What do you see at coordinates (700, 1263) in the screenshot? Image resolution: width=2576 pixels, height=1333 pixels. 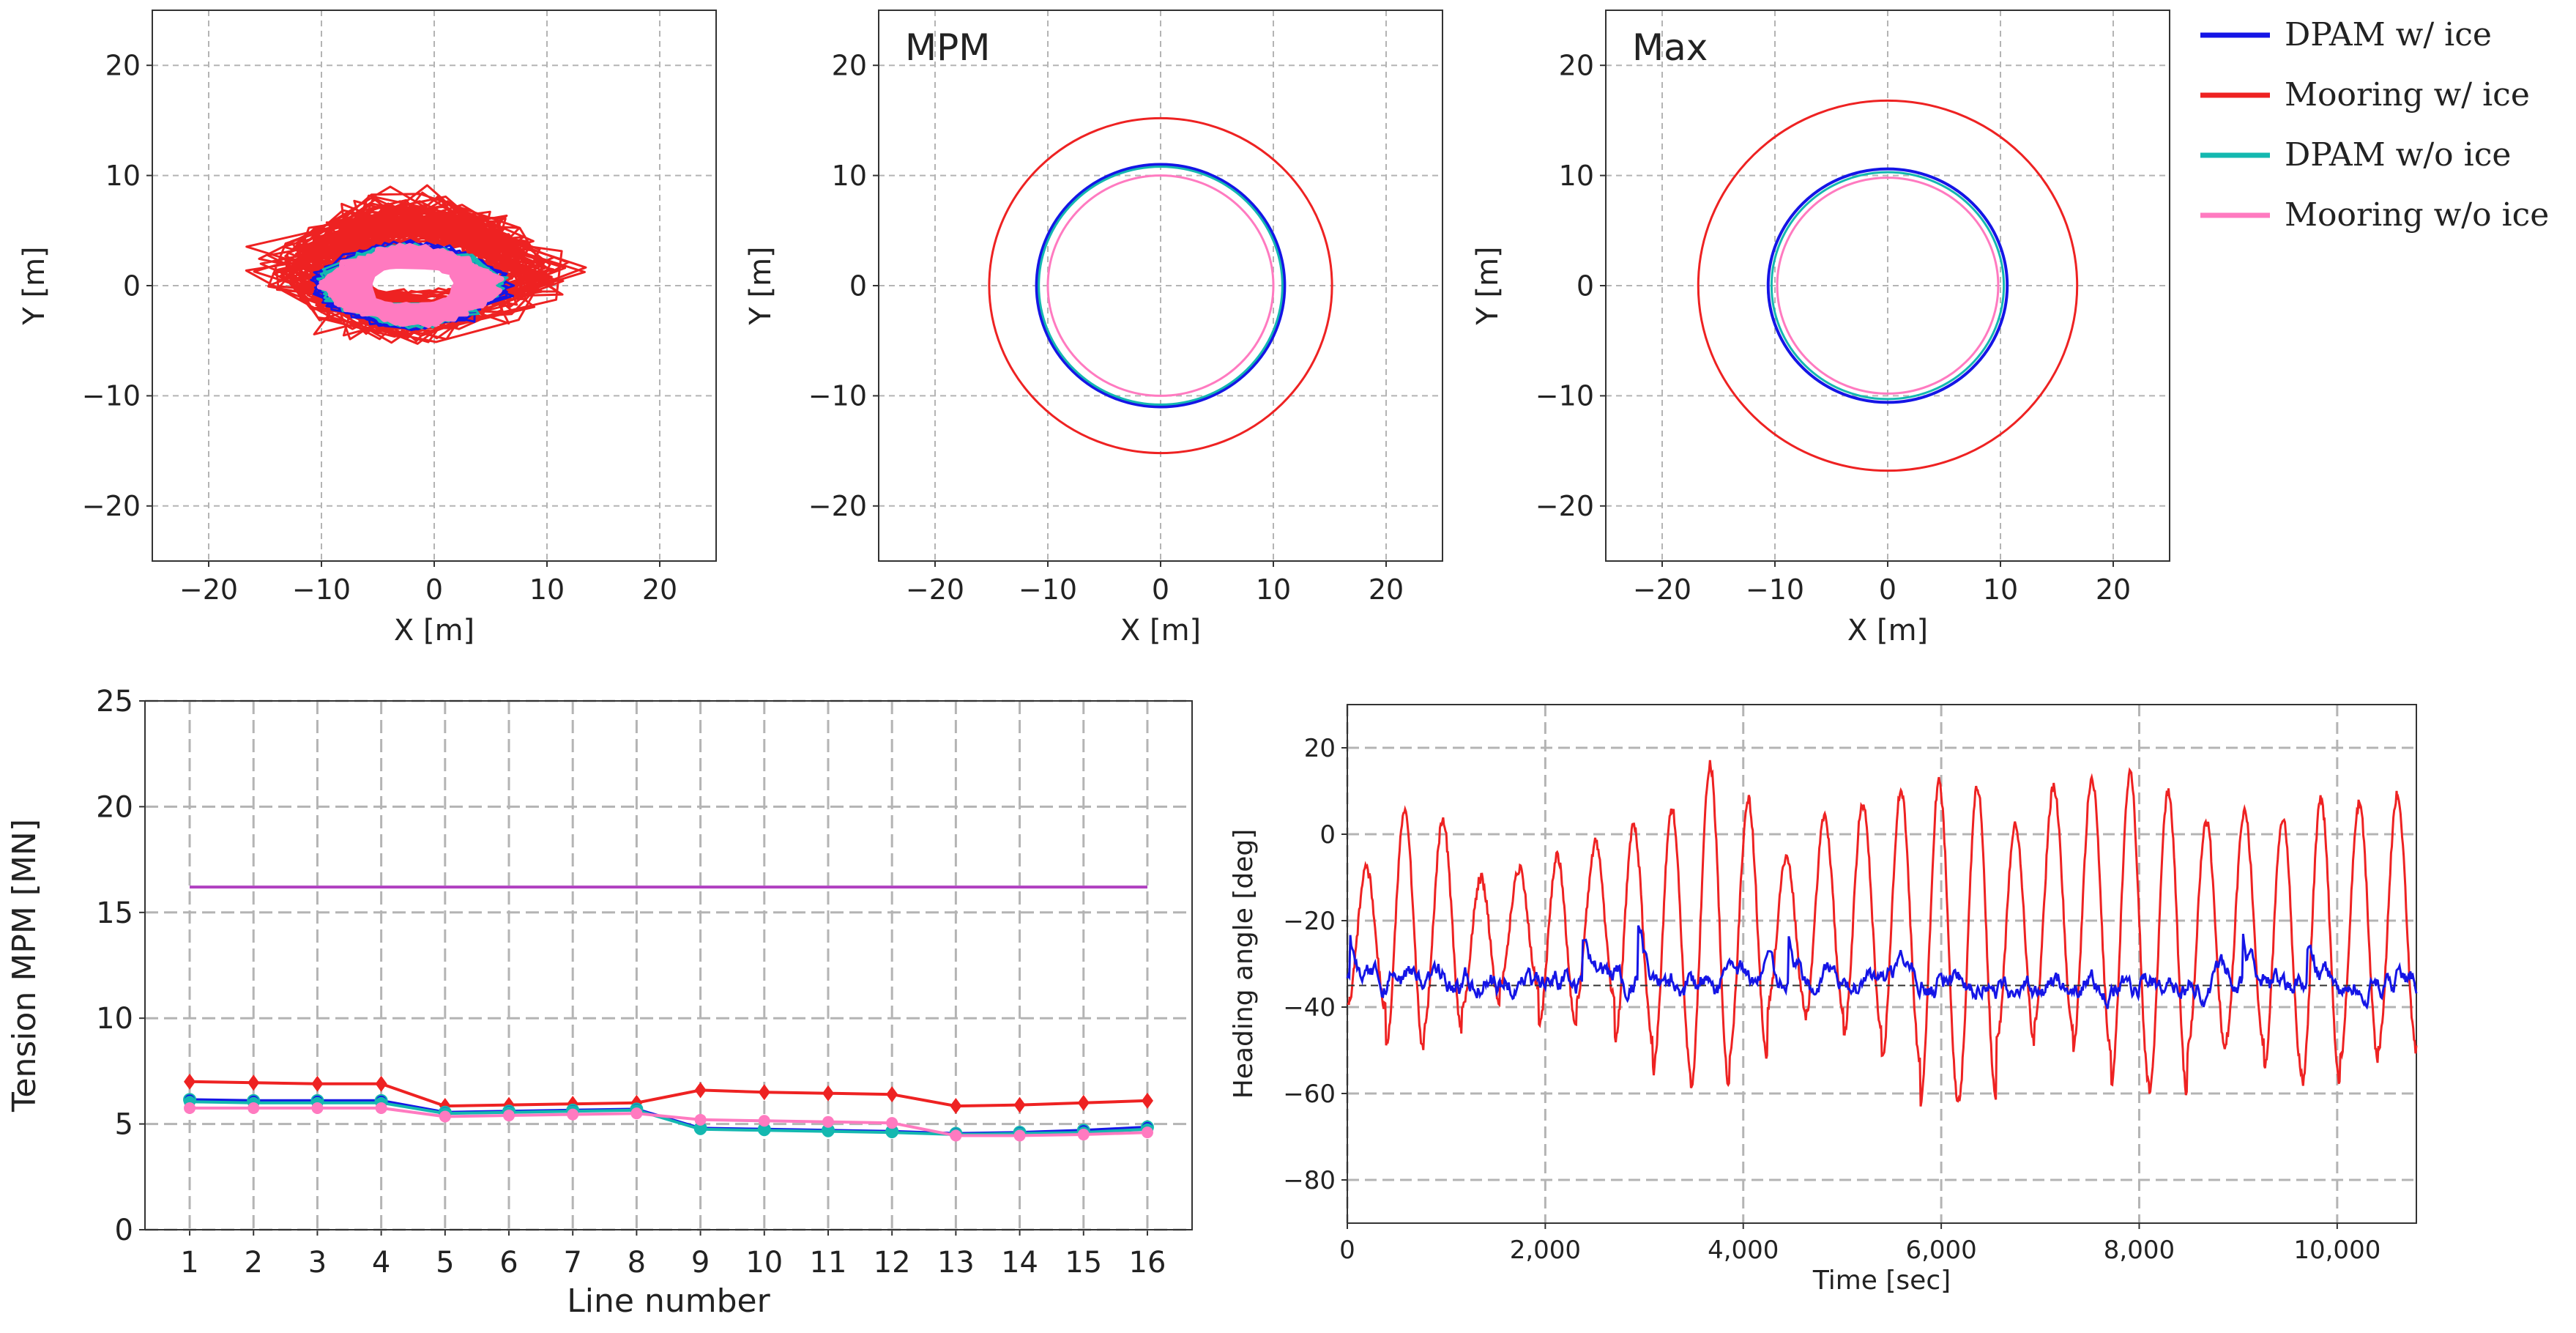 I see `x-tick-label: 9` at bounding box center [700, 1263].